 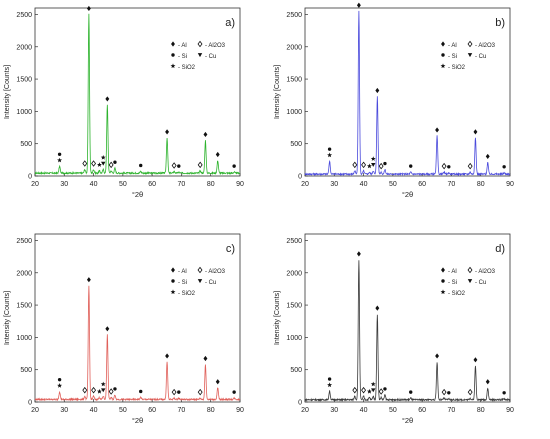 I want to click on legend-label: - Al, so click(x=452, y=46).